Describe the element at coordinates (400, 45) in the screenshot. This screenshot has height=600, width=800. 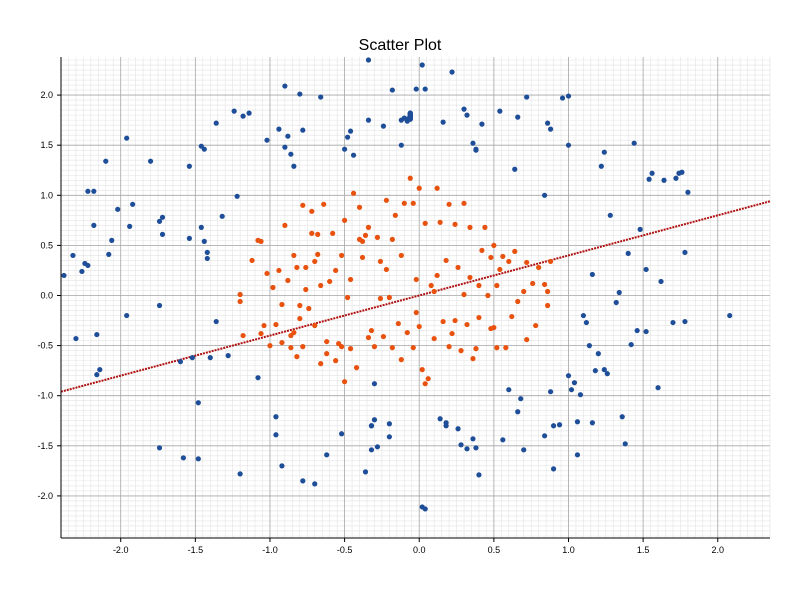
I see `chart-title: Scatter Plot` at that location.